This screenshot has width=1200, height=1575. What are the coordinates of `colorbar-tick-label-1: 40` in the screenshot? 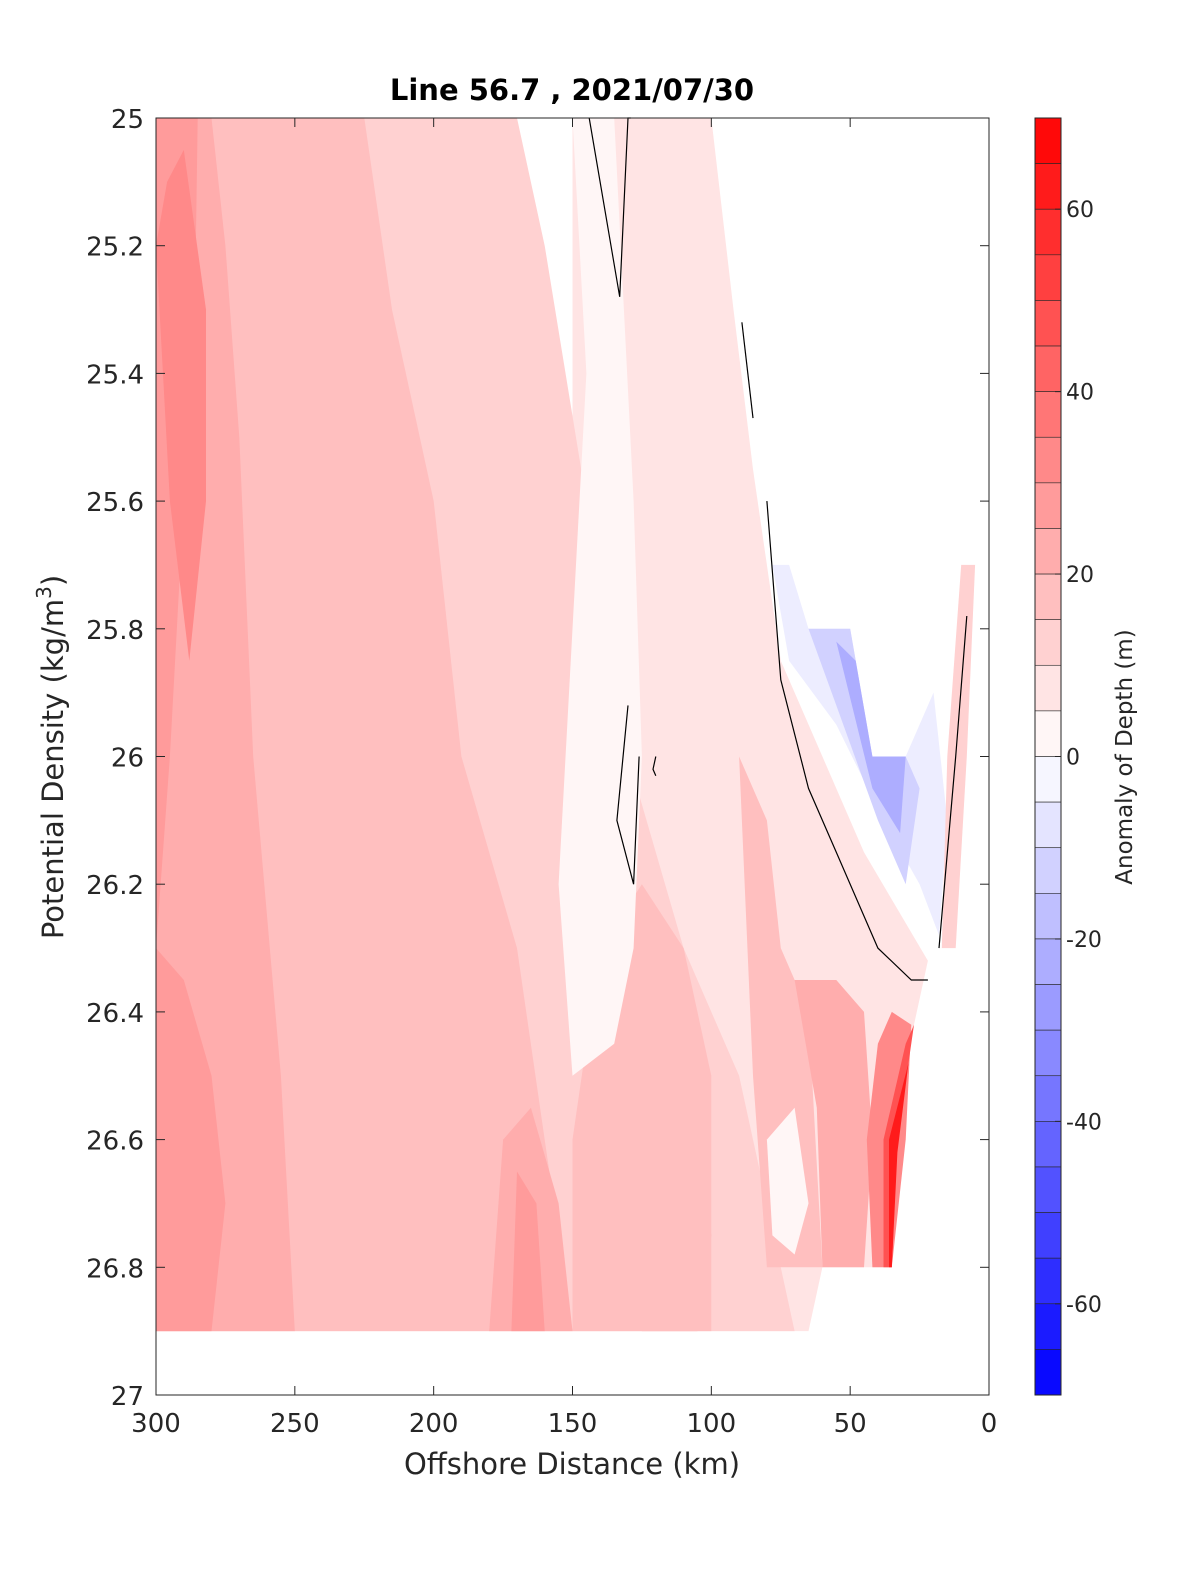 It's located at (1080, 393).